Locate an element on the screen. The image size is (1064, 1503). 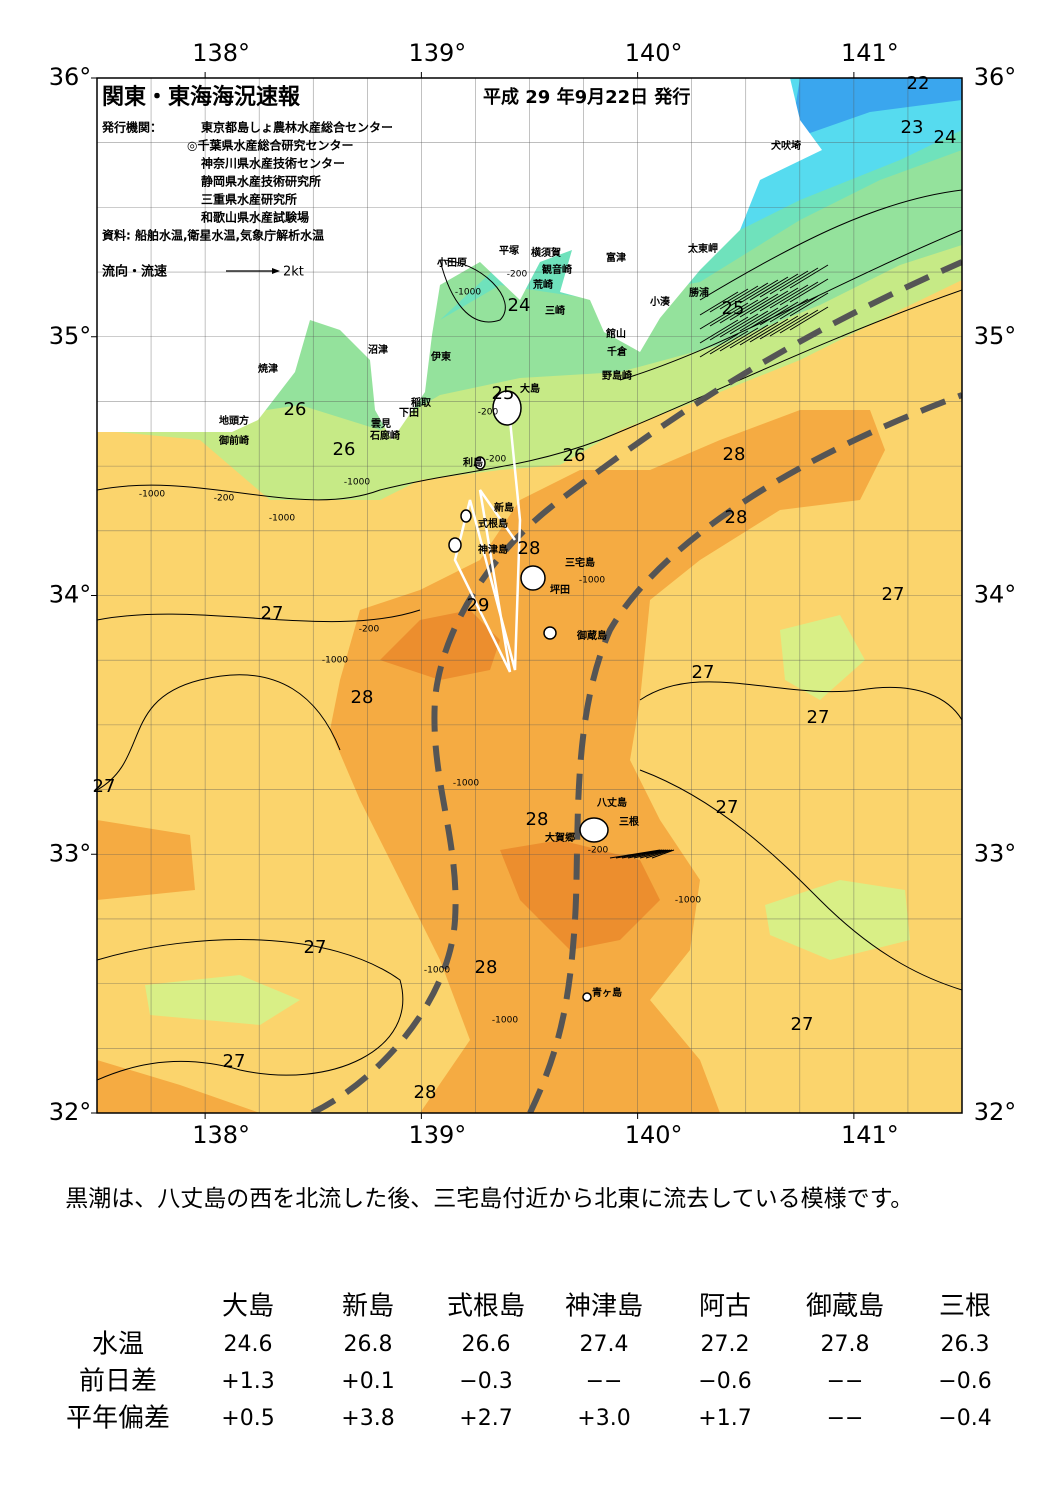
place-name: 三崎 is located at coordinates (555, 310).